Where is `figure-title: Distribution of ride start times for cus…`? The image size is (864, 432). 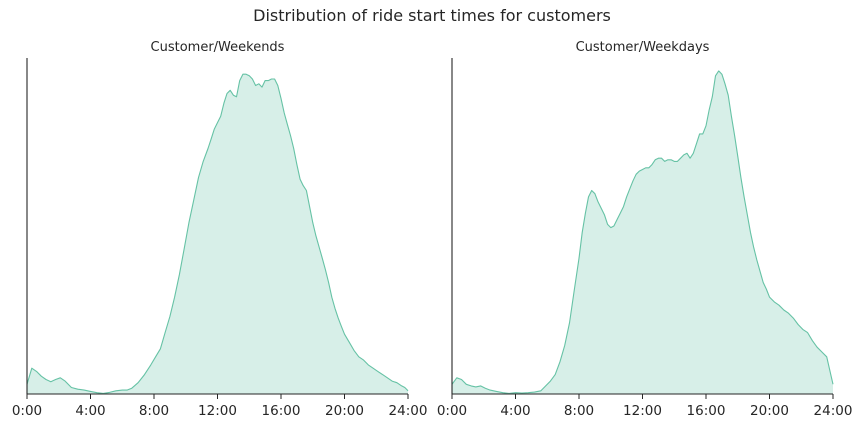
figure-title: Distribution of ride start times for cus… is located at coordinates (432, 15).